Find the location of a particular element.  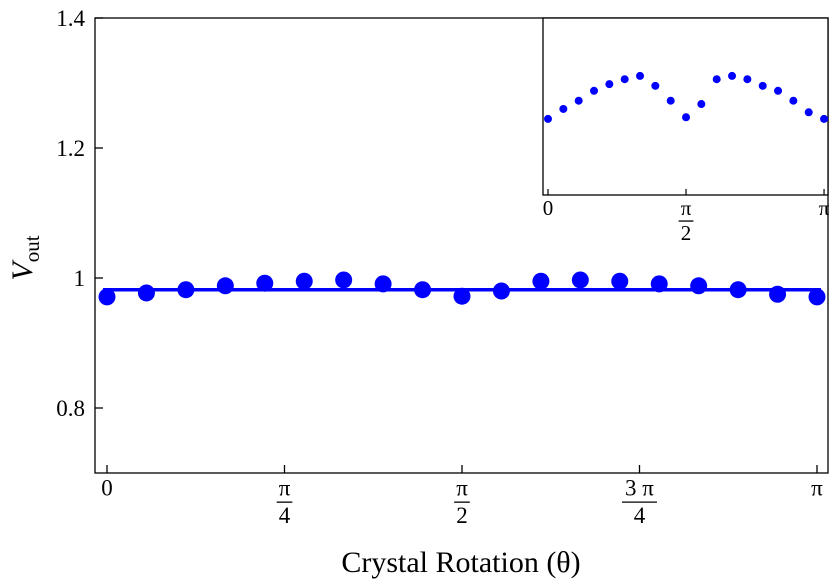

y-axis-label-sub: out is located at coordinates (32, 248).